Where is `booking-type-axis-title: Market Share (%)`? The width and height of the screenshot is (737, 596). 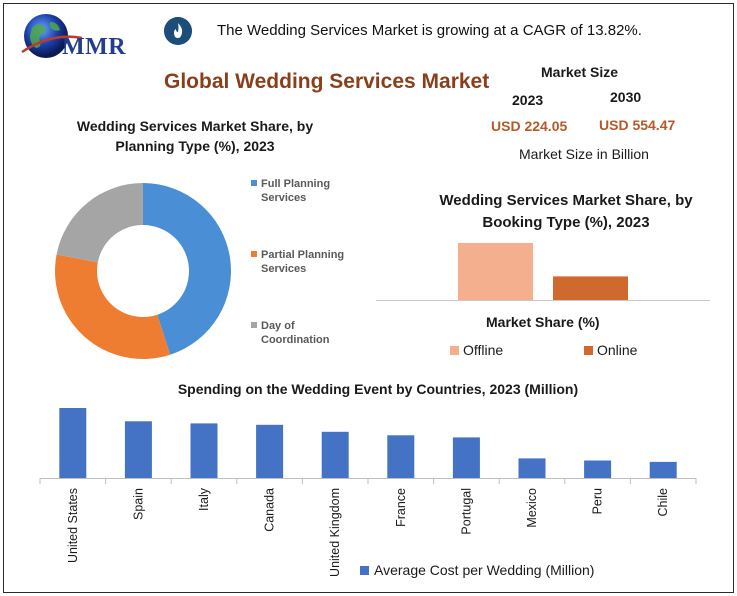 booking-type-axis-title: Market Share (%) is located at coordinates (543, 322).